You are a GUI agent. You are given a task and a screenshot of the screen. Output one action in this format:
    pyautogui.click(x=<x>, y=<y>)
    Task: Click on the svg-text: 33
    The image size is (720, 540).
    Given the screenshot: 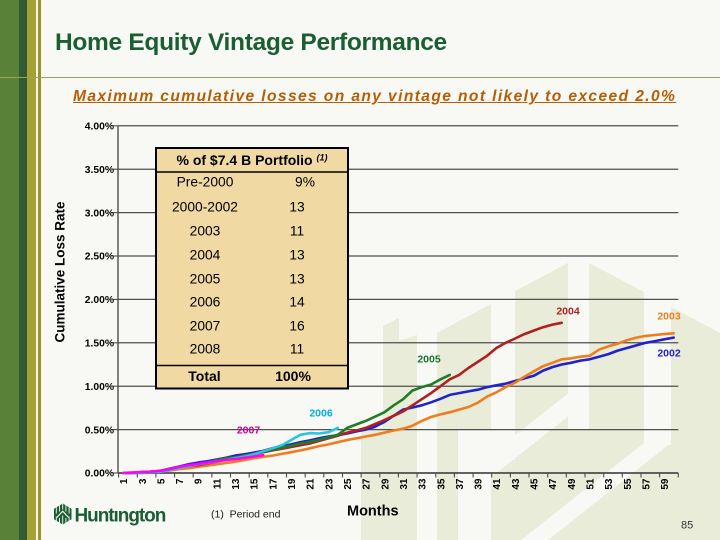 What is the action you would take?
    pyautogui.click(x=423, y=484)
    